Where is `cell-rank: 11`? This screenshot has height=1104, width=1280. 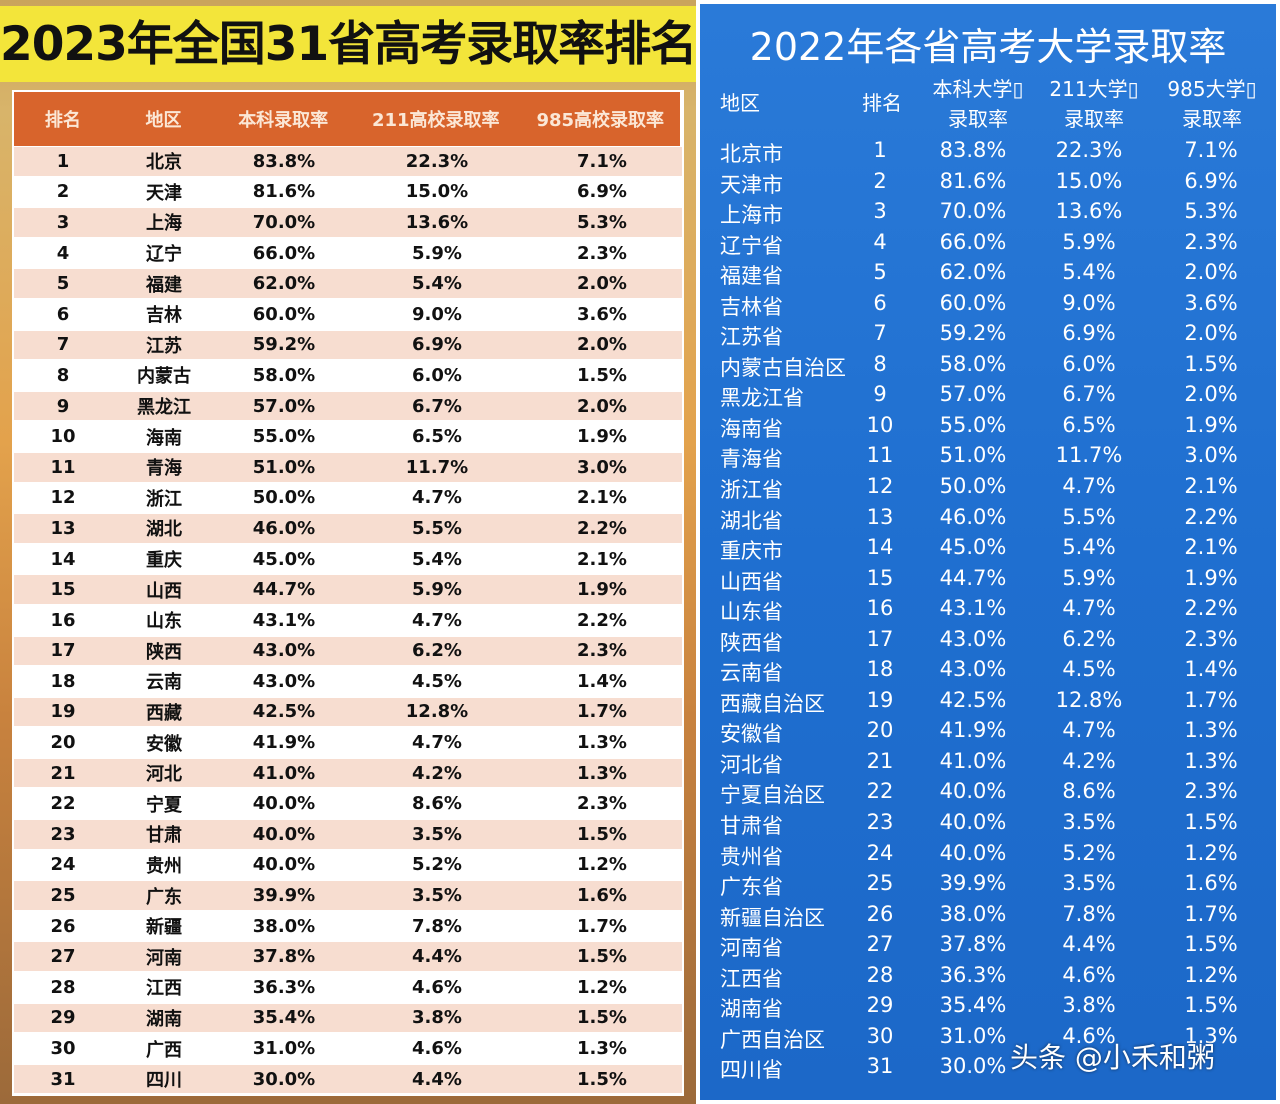
cell-rank: 11 is located at coordinates (63, 467).